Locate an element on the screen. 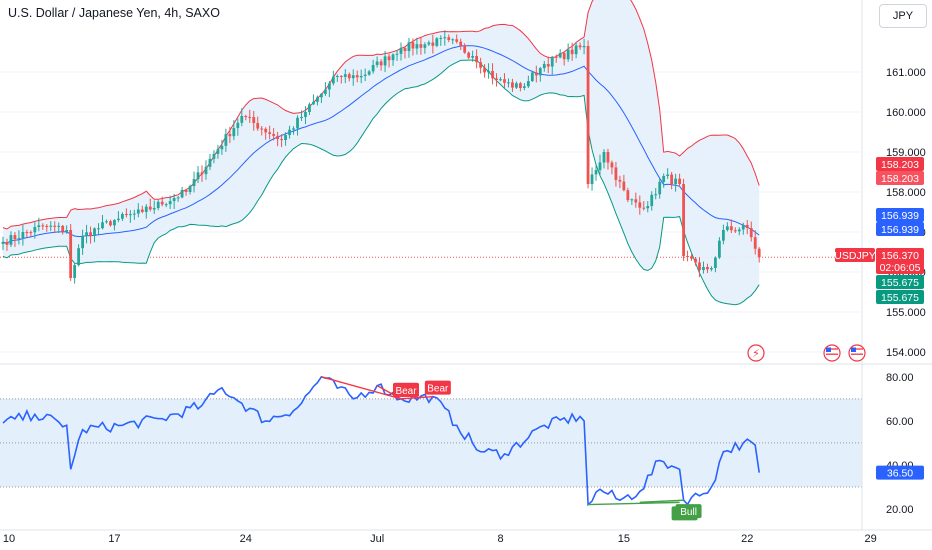  bb-upper-badge-2-text: 158.203 is located at coordinates (900, 179).